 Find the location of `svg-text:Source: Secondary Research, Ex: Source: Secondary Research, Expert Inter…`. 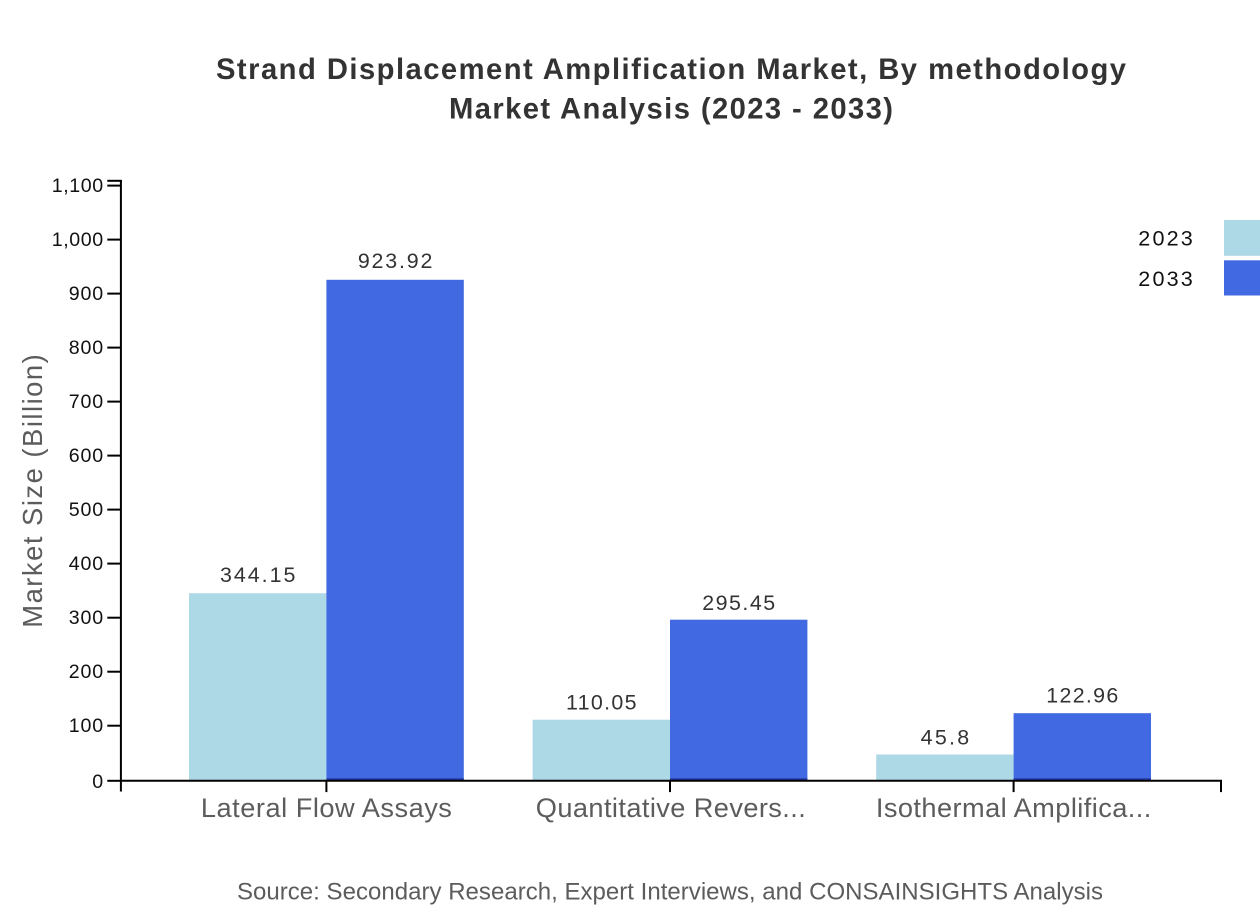

svg-text:Source: Secondary Research, Ex: Source: Secondary Research, Expert Inter… is located at coordinates (670, 891).